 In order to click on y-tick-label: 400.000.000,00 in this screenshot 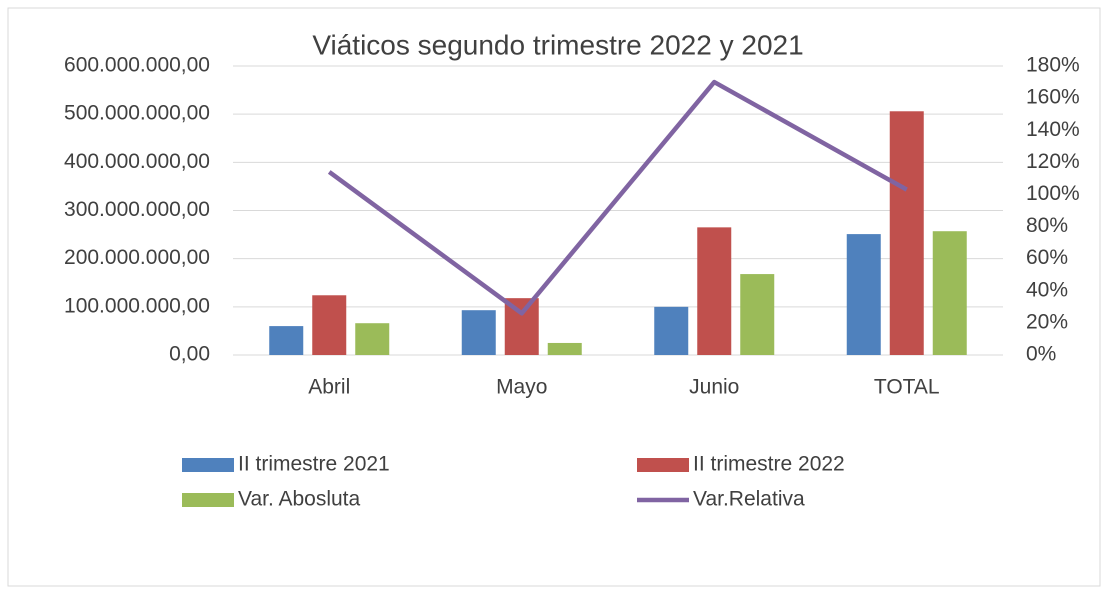, I will do `click(137, 161)`.